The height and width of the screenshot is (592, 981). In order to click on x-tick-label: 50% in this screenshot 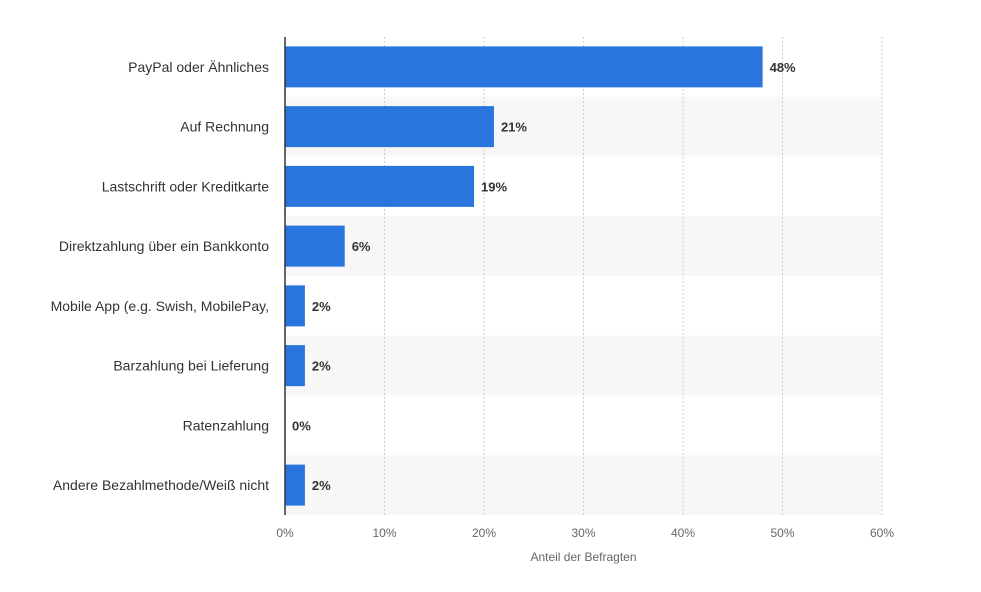, I will do `click(782, 533)`.